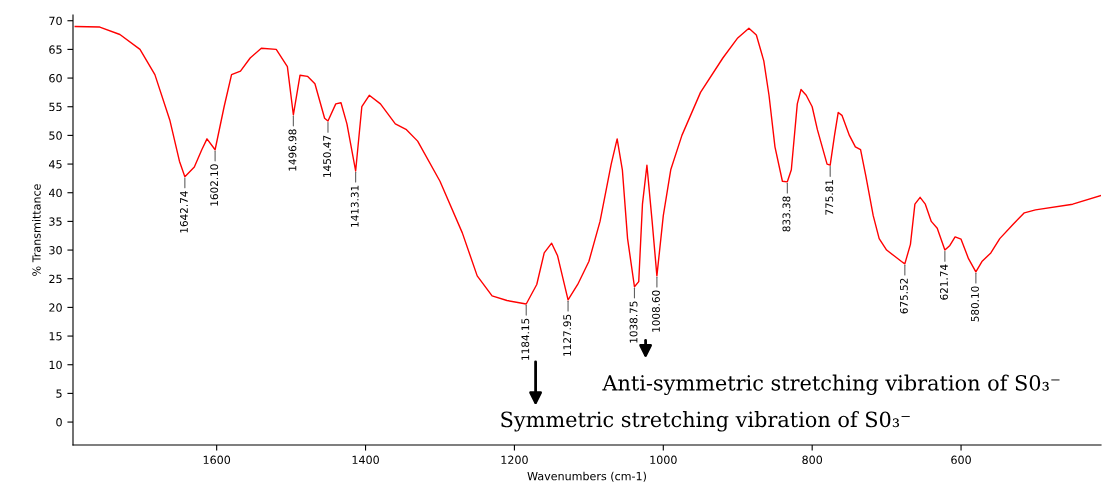  What do you see at coordinates (705, 421) in the screenshot?
I see `annotation: Symmetric stretching vibration of S0₃⁻` at bounding box center [705, 421].